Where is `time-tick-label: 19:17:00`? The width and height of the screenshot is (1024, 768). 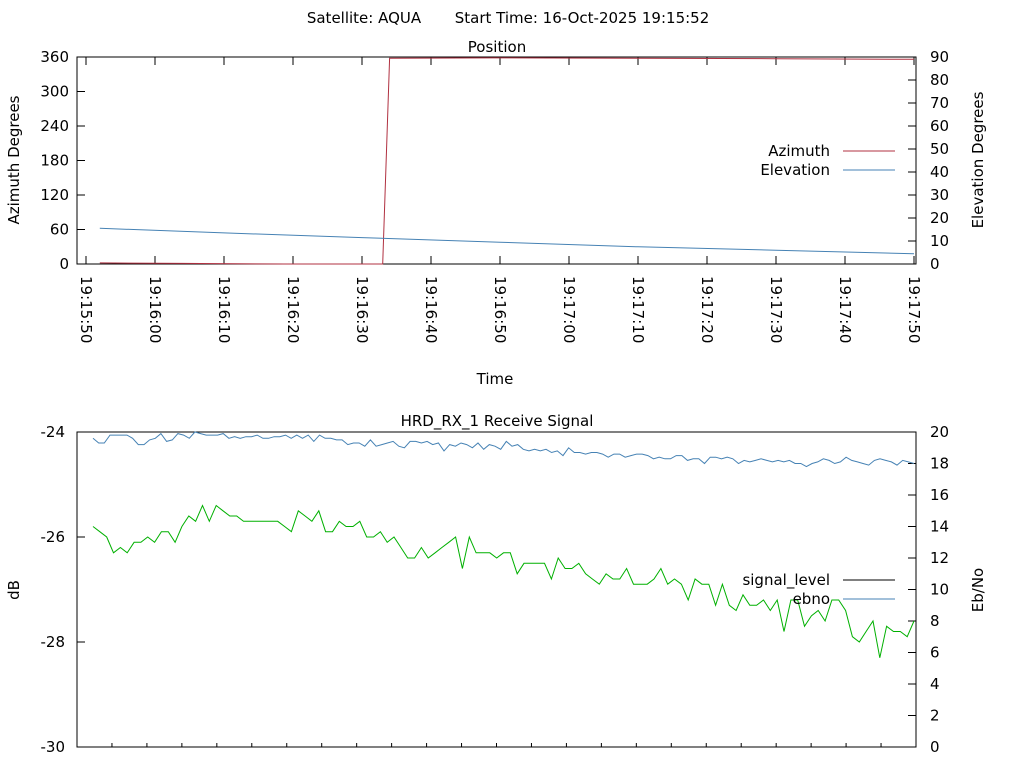
time-tick-label: 19:17:00 is located at coordinates (569, 309).